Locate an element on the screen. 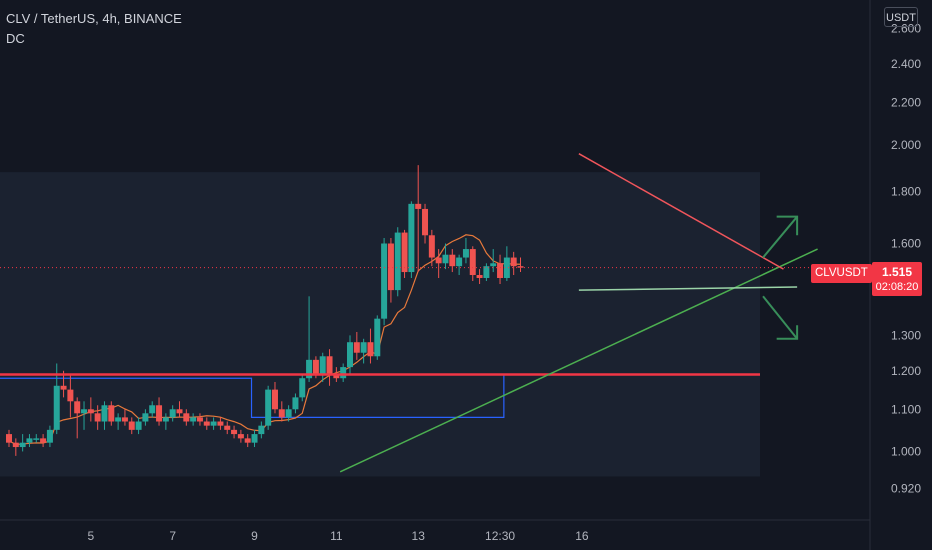 The image size is (932, 550). y-tick-label: 2.600 is located at coordinates (906, 29).